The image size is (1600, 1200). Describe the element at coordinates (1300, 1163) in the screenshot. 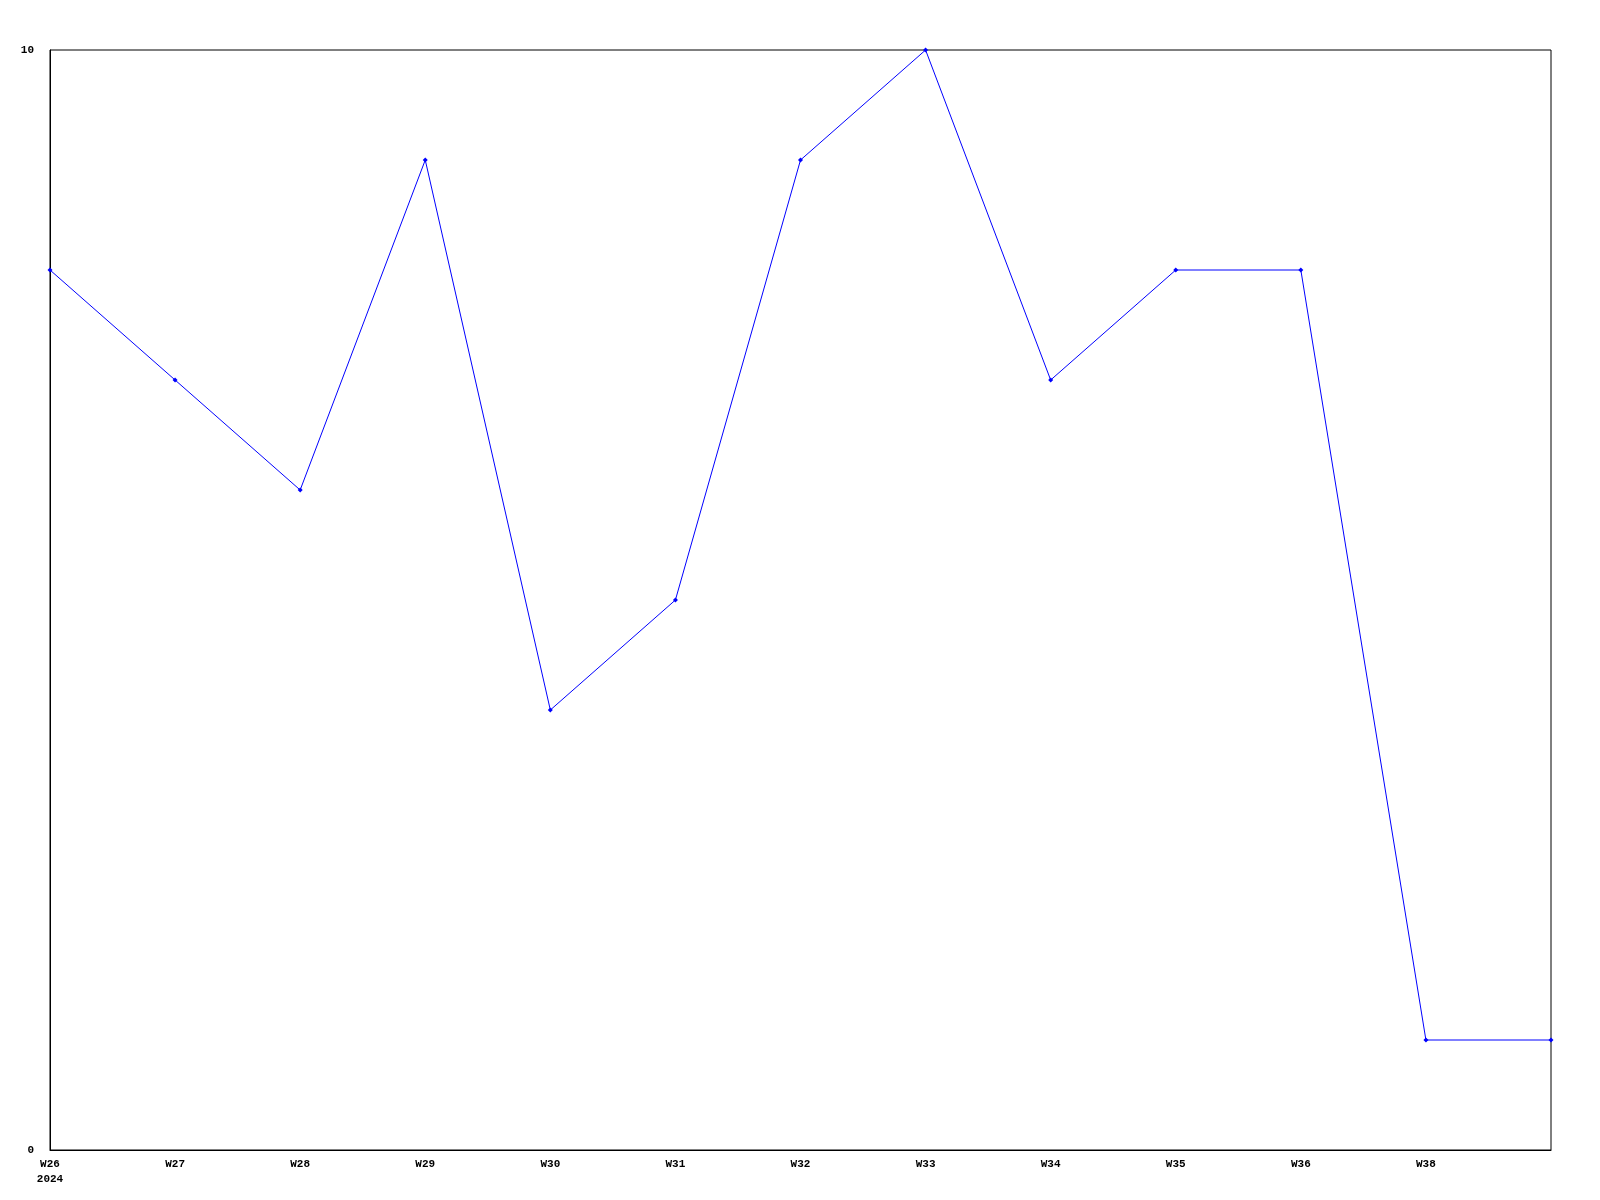

I see `x-tick-label: W36` at that location.